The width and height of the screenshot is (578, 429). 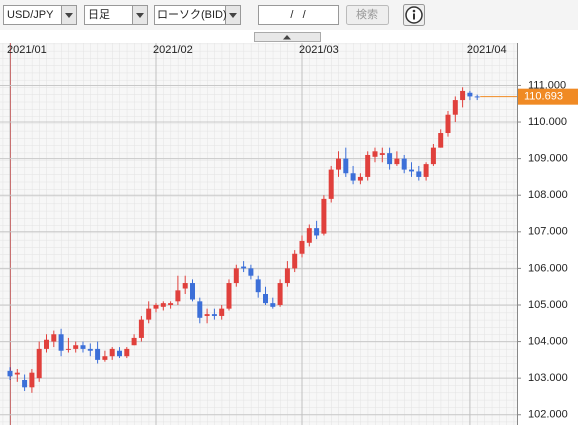 What do you see at coordinates (548, 159) in the screenshot?
I see `y-tick-label: 109.000` at bounding box center [548, 159].